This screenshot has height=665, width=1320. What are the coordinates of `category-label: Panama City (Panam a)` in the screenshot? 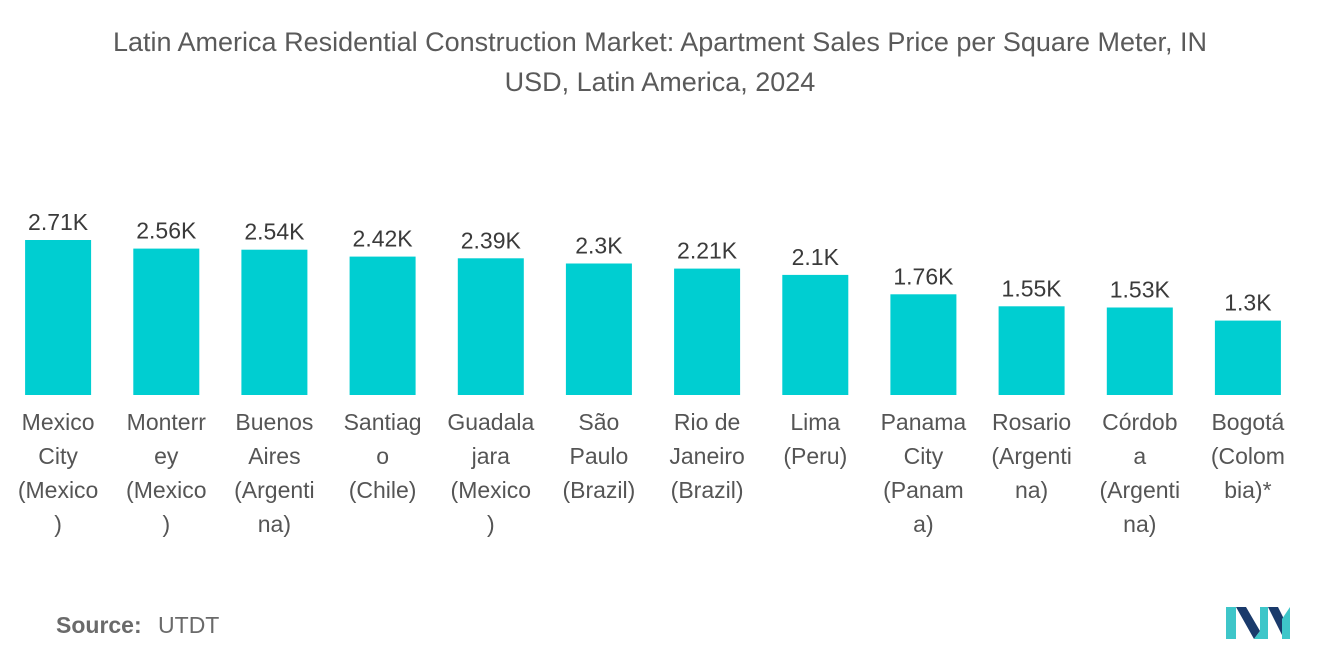 It's located at (924, 473).